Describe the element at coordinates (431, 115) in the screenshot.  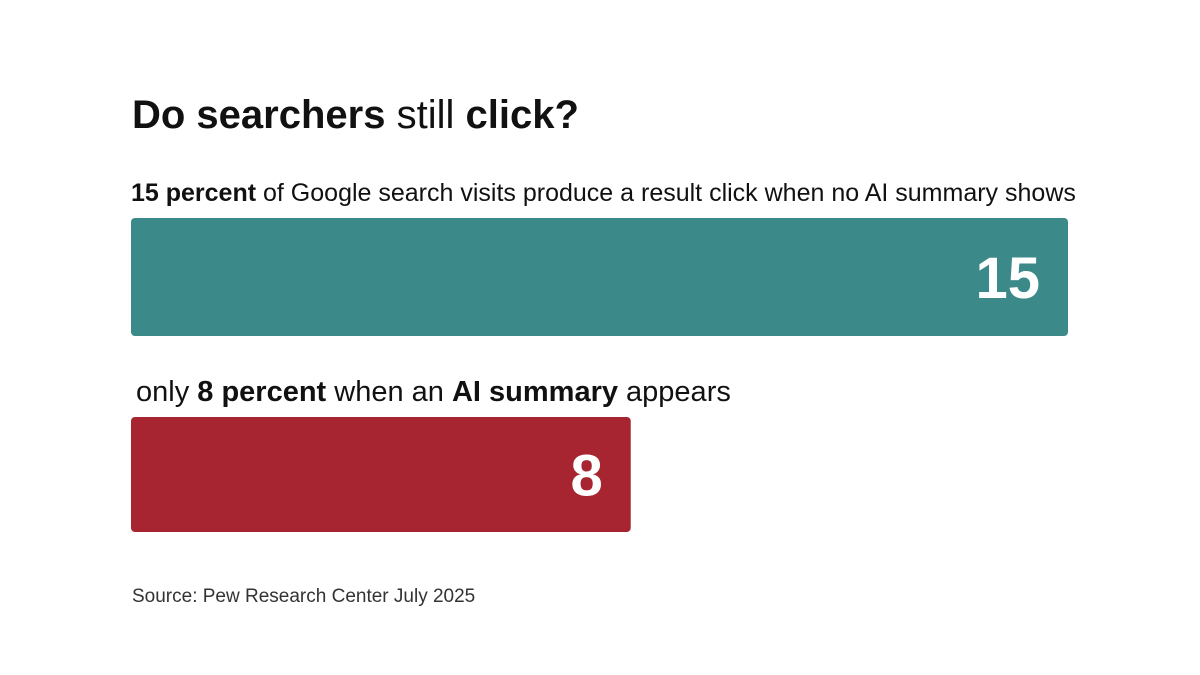
I see `text-run: still` at that location.